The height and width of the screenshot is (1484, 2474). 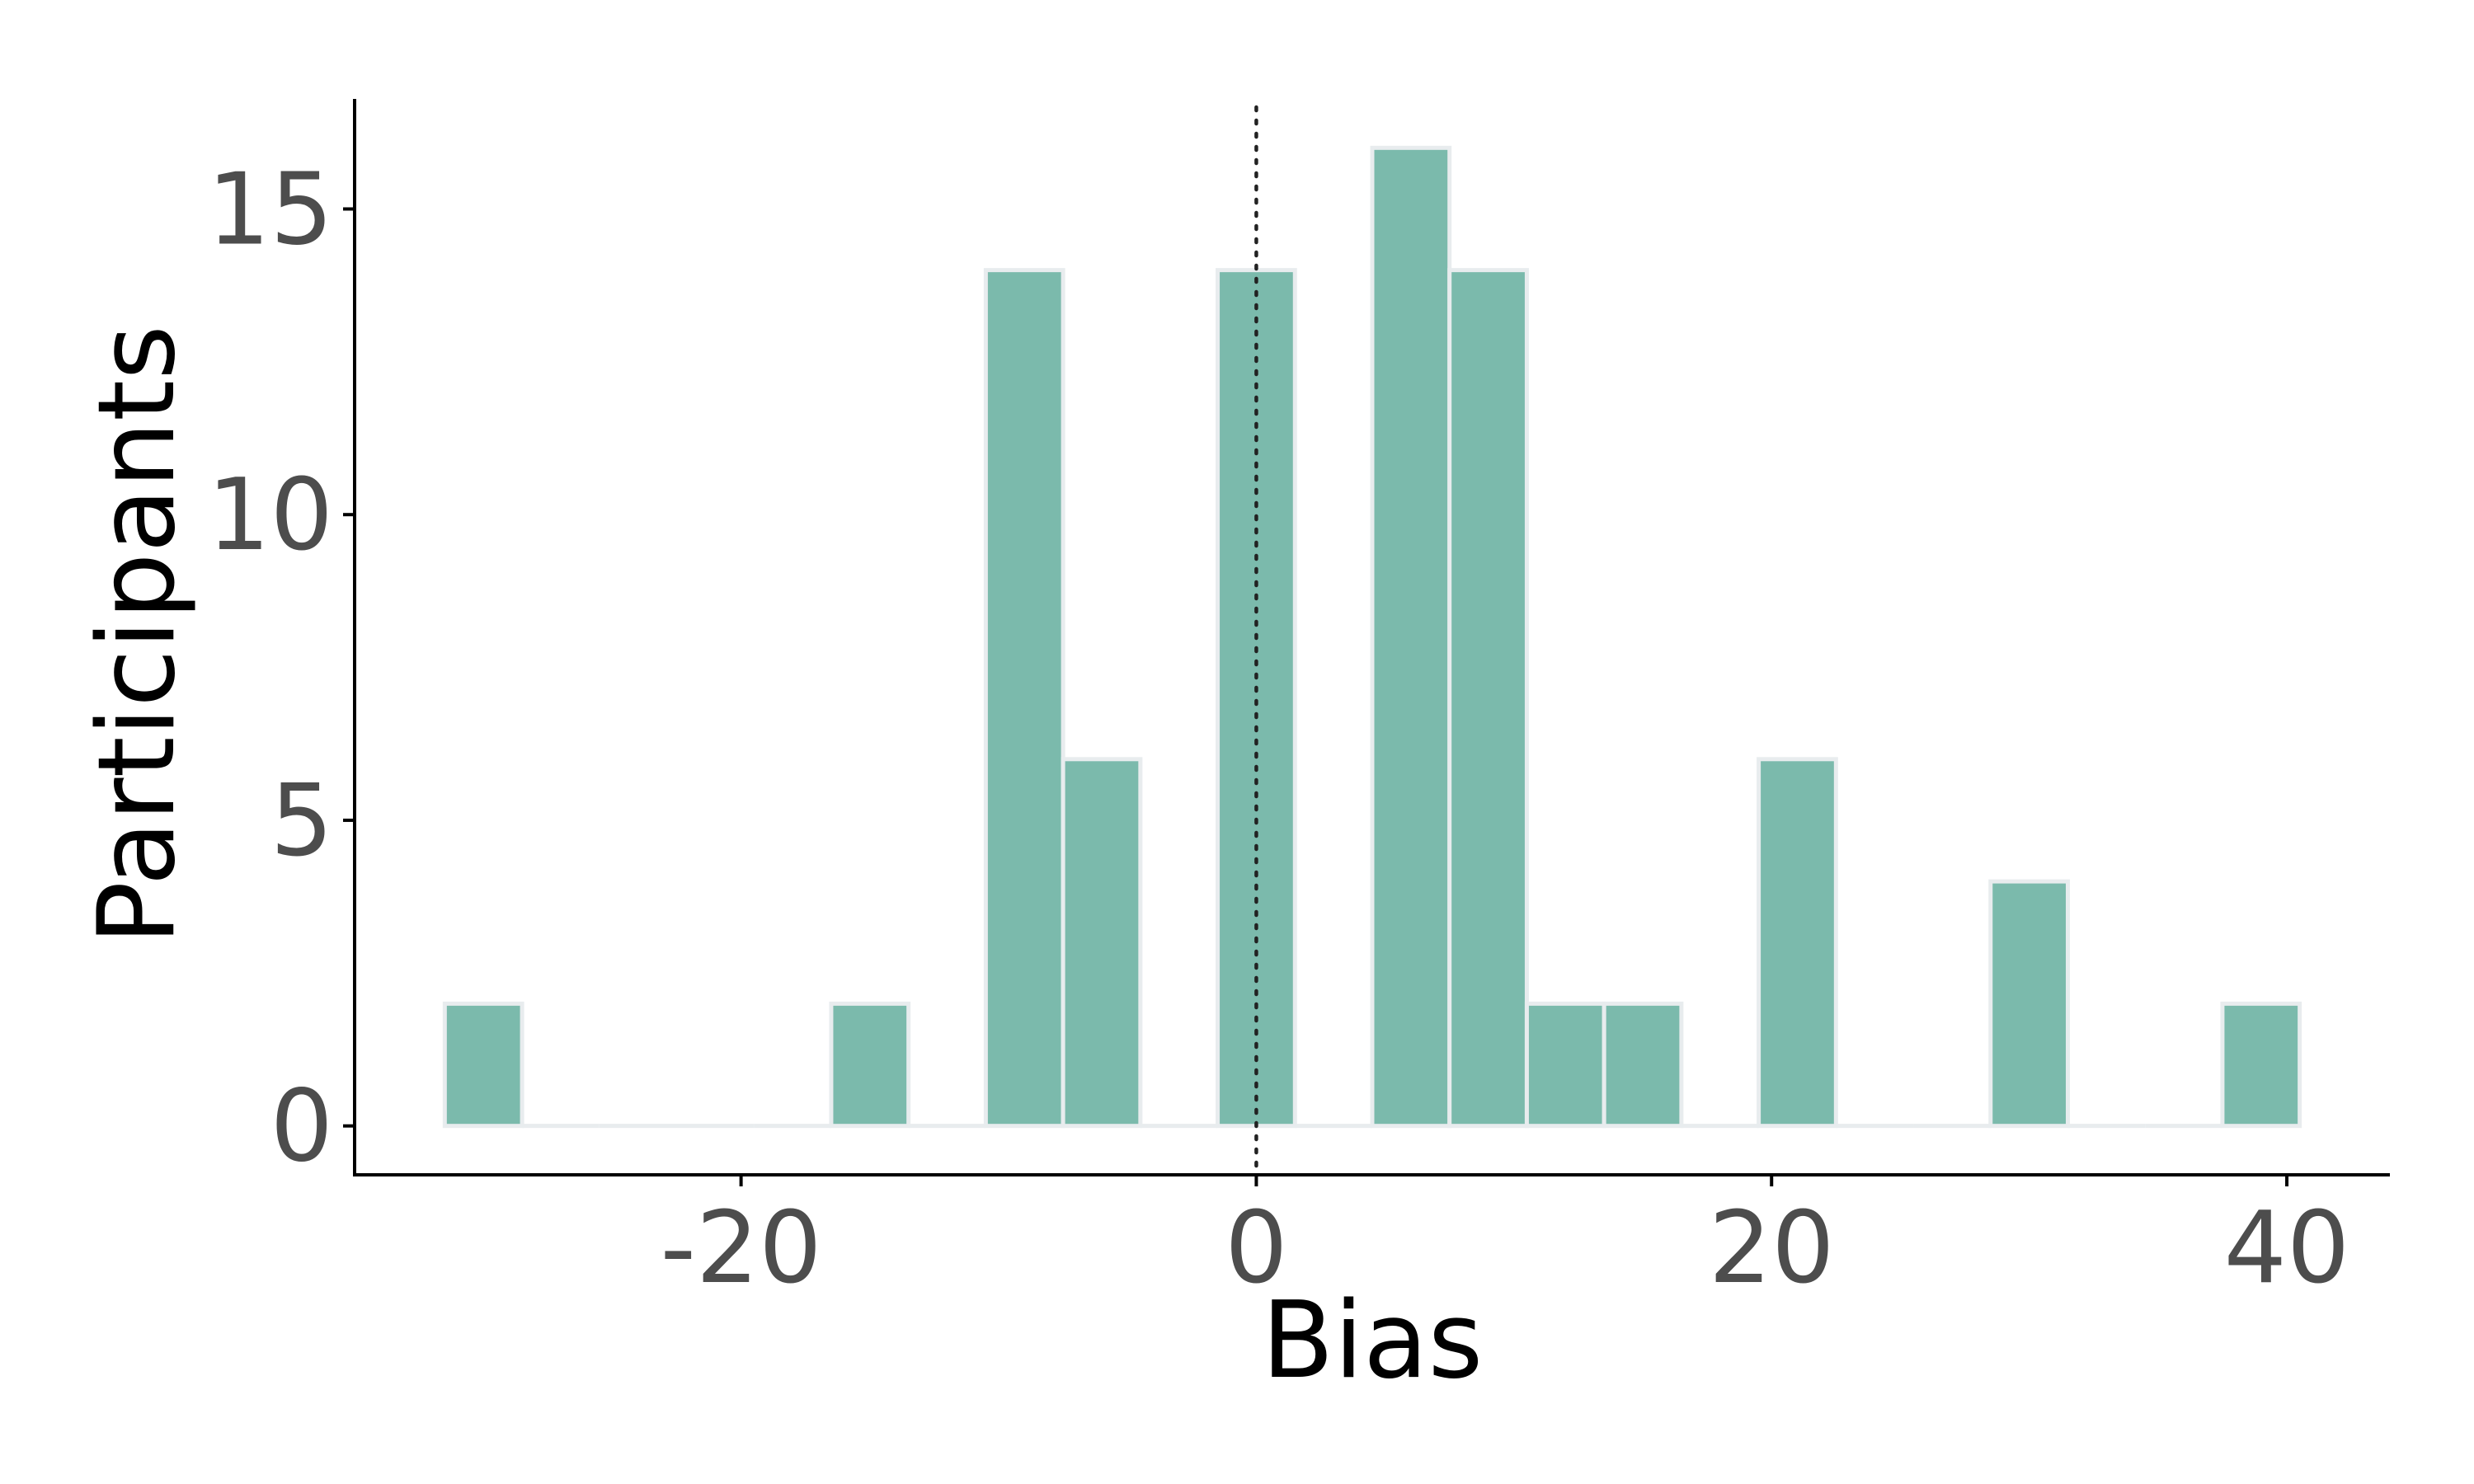 What do you see at coordinates (1505, 1240) in the screenshot?
I see `x-axis-ticks: -20 0 20 40` at bounding box center [1505, 1240].